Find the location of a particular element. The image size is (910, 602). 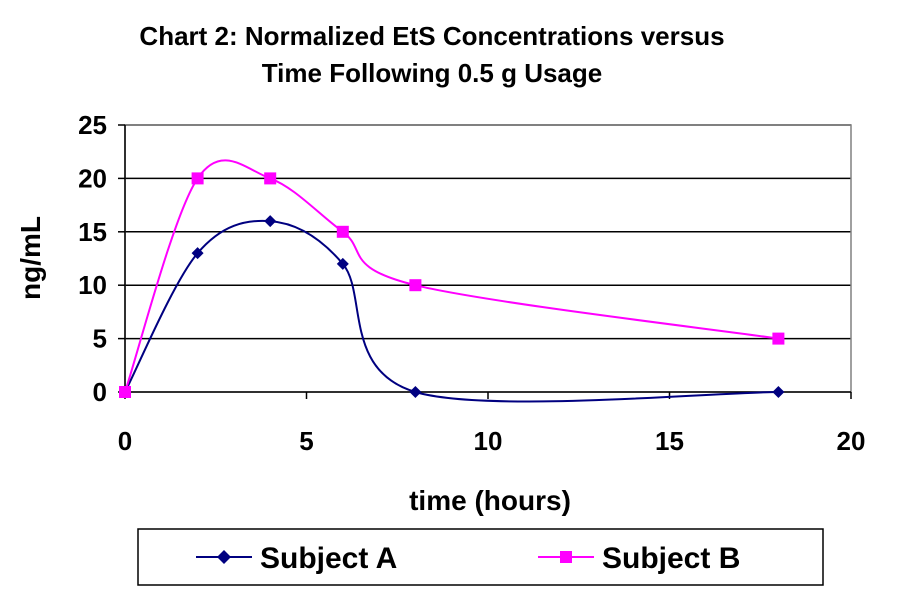

y-tick-label-25: 25 is located at coordinates (92, 125).